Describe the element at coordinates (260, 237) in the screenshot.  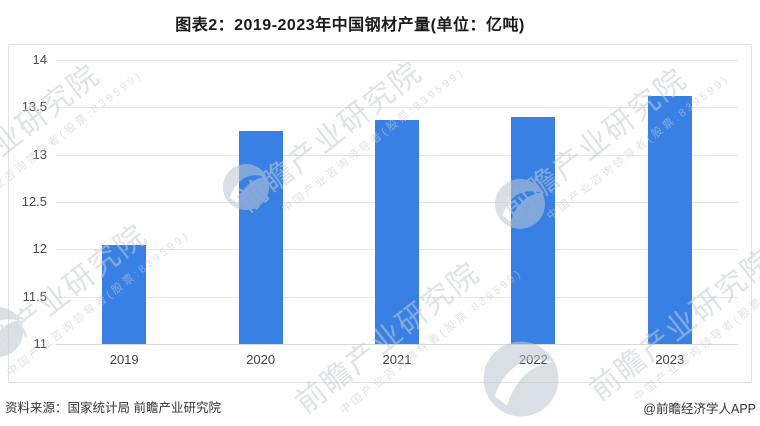
I see `bar-2020` at that location.